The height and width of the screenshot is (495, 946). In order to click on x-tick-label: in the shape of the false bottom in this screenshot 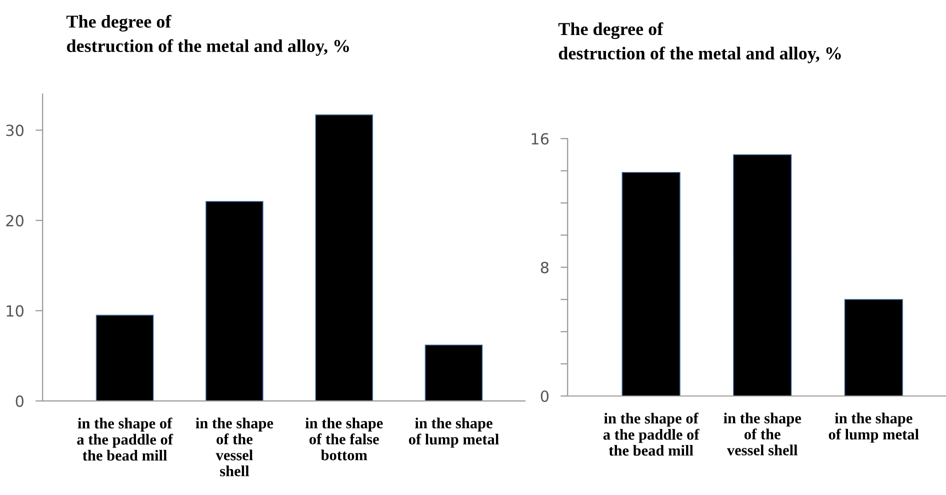, I will do `click(344, 439)`.